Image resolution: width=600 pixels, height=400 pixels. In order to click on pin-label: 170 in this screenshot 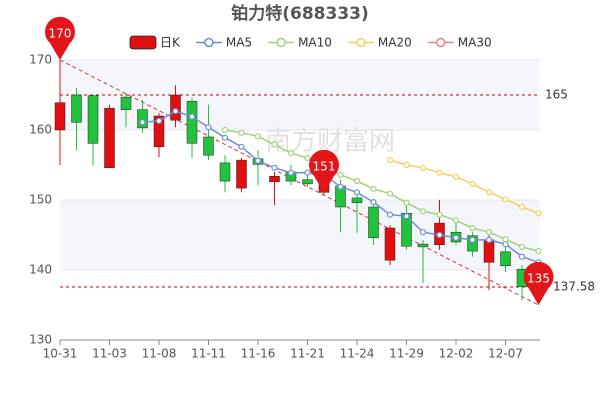, I will do `click(60, 34)`.